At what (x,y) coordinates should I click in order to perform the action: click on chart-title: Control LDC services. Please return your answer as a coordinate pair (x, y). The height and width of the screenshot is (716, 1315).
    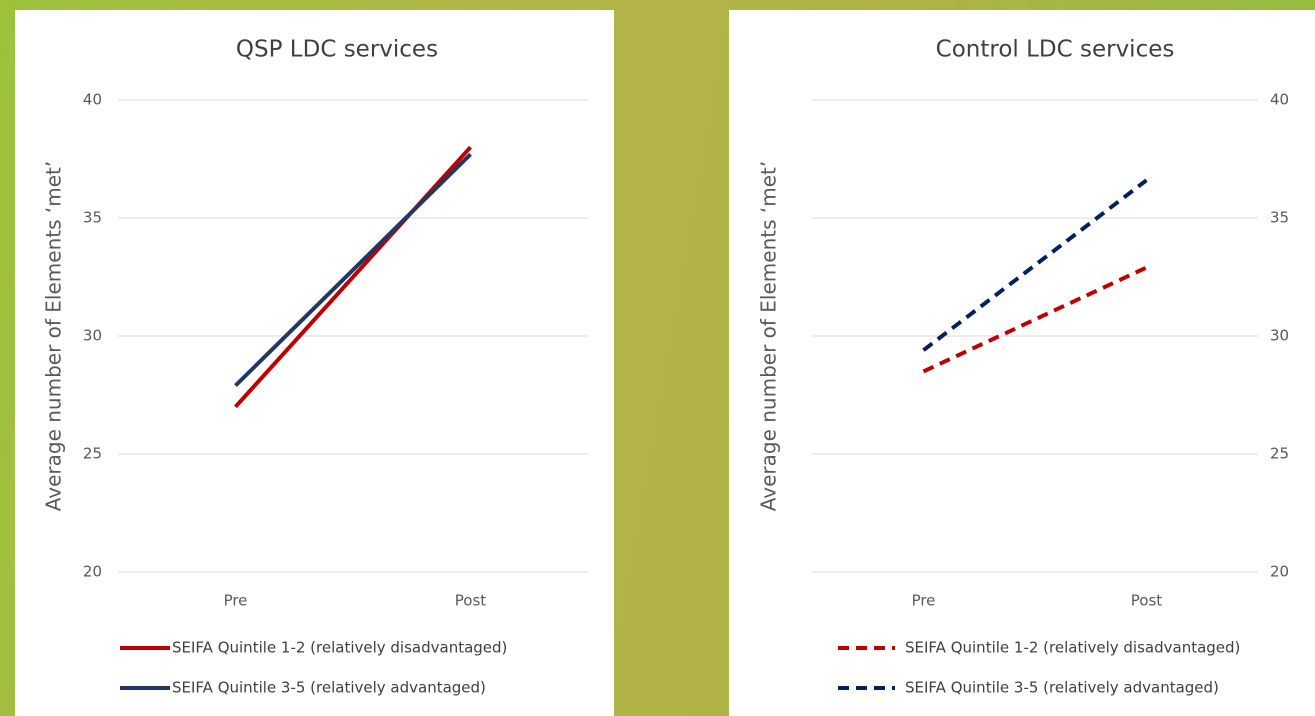
    Looking at the image, I should click on (1055, 50).